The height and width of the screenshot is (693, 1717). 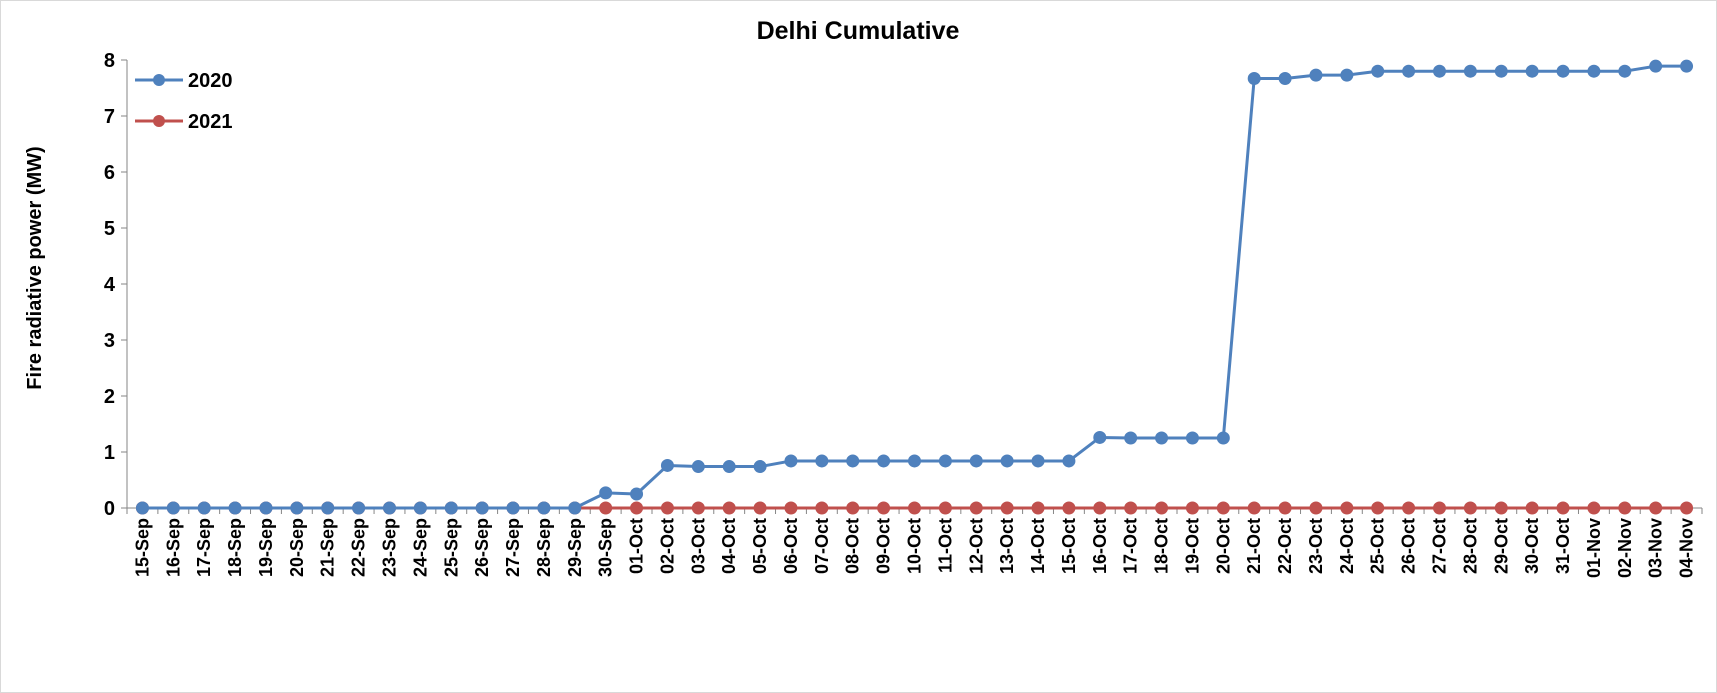 What do you see at coordinates (142, 547) in the screenshot?
I see `x-tick-label: 15-Sep` at bounding box center [142, 547].